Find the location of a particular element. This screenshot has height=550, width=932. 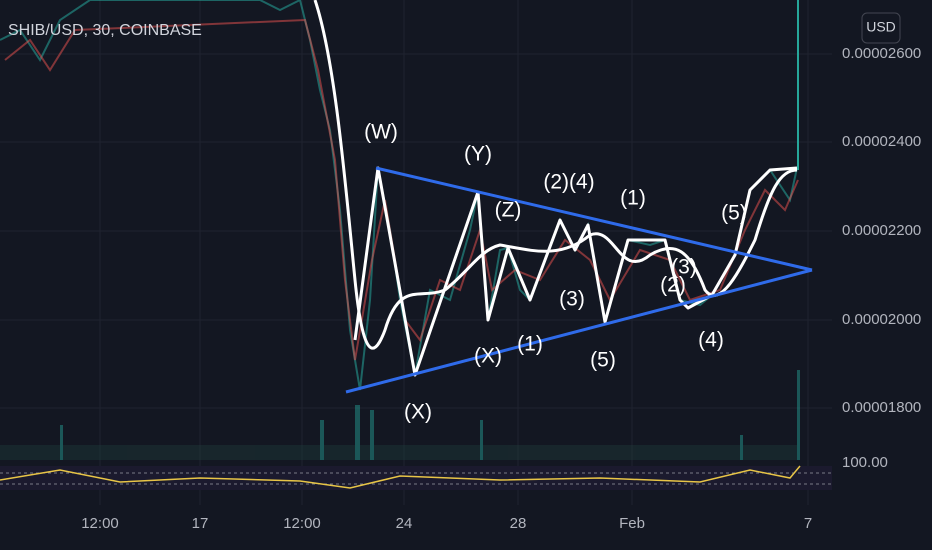

price-label: 0.00002400 is located at coordinates (881, 141).